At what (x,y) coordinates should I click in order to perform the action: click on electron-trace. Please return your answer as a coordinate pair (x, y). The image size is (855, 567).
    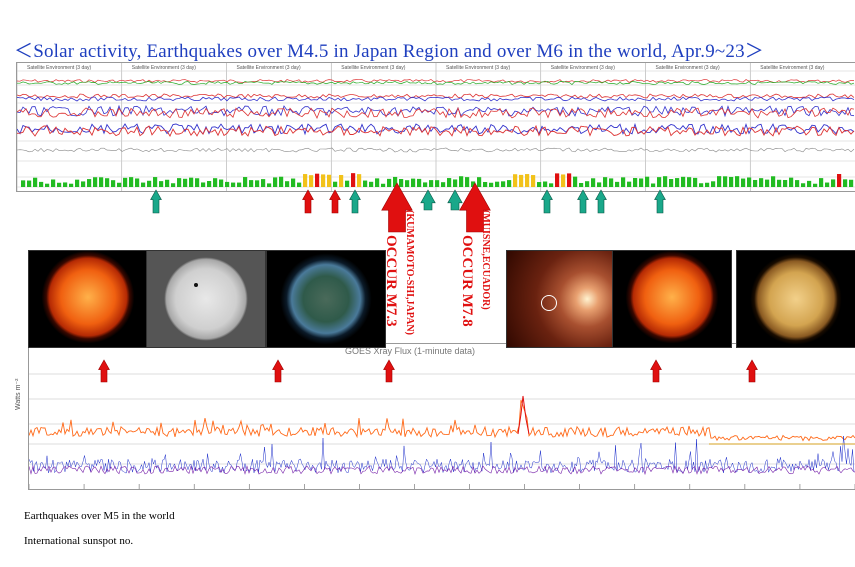
    Looking at the image, I should click on (436, 83).